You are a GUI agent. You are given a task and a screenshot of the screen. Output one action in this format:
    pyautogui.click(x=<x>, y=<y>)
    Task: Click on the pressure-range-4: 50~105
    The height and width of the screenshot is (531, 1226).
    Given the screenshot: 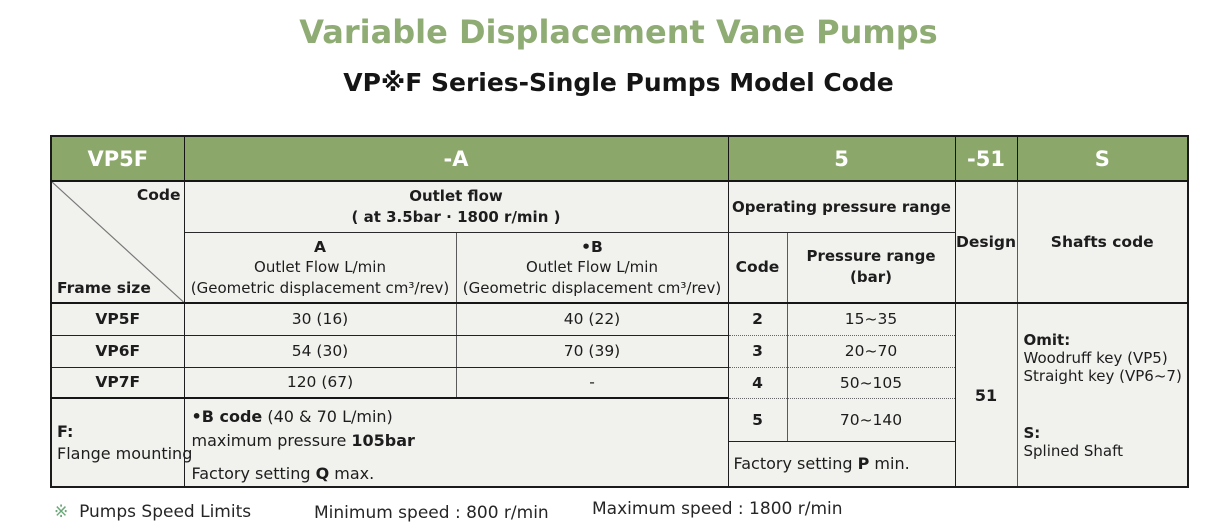 What is the action you would take?
    pyautogui.click(x=871, y=383)
    